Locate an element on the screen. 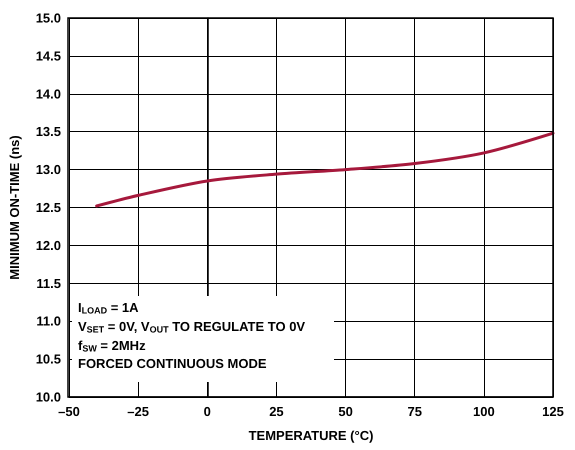 This screenshot has height=450, width=575. x-tick-label: 25 is located at coordinates (276, 411).